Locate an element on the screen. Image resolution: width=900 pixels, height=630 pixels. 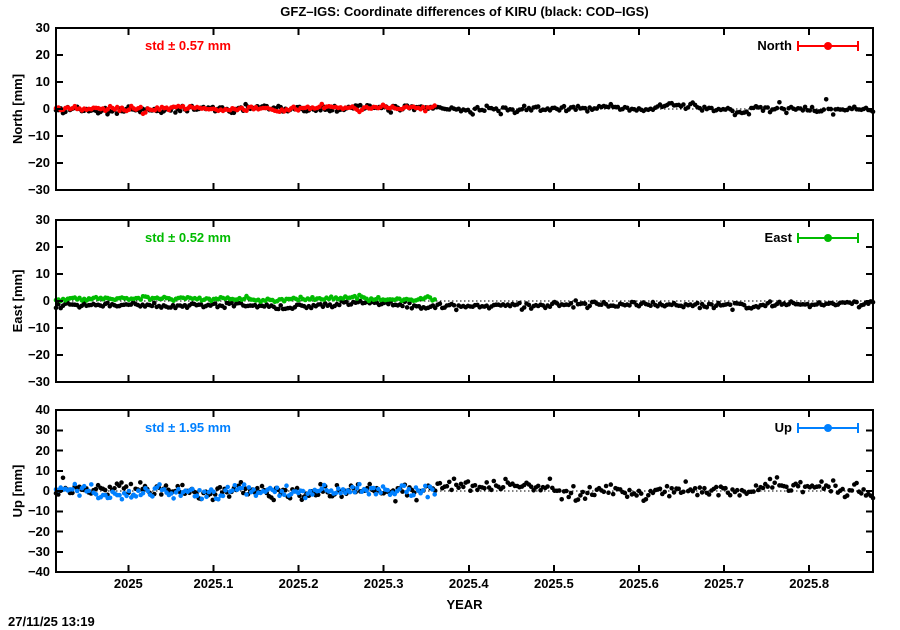
y-tick-label: −40 is located at coordinates (38, 571).